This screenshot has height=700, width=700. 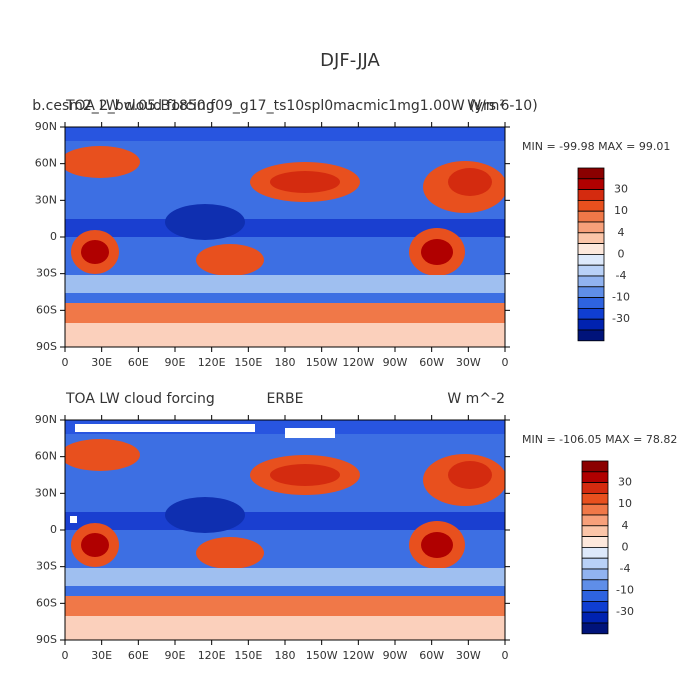 I want to click on stats: MIN = -99.98 MAX = 99.01, so click(x=596, y=146).